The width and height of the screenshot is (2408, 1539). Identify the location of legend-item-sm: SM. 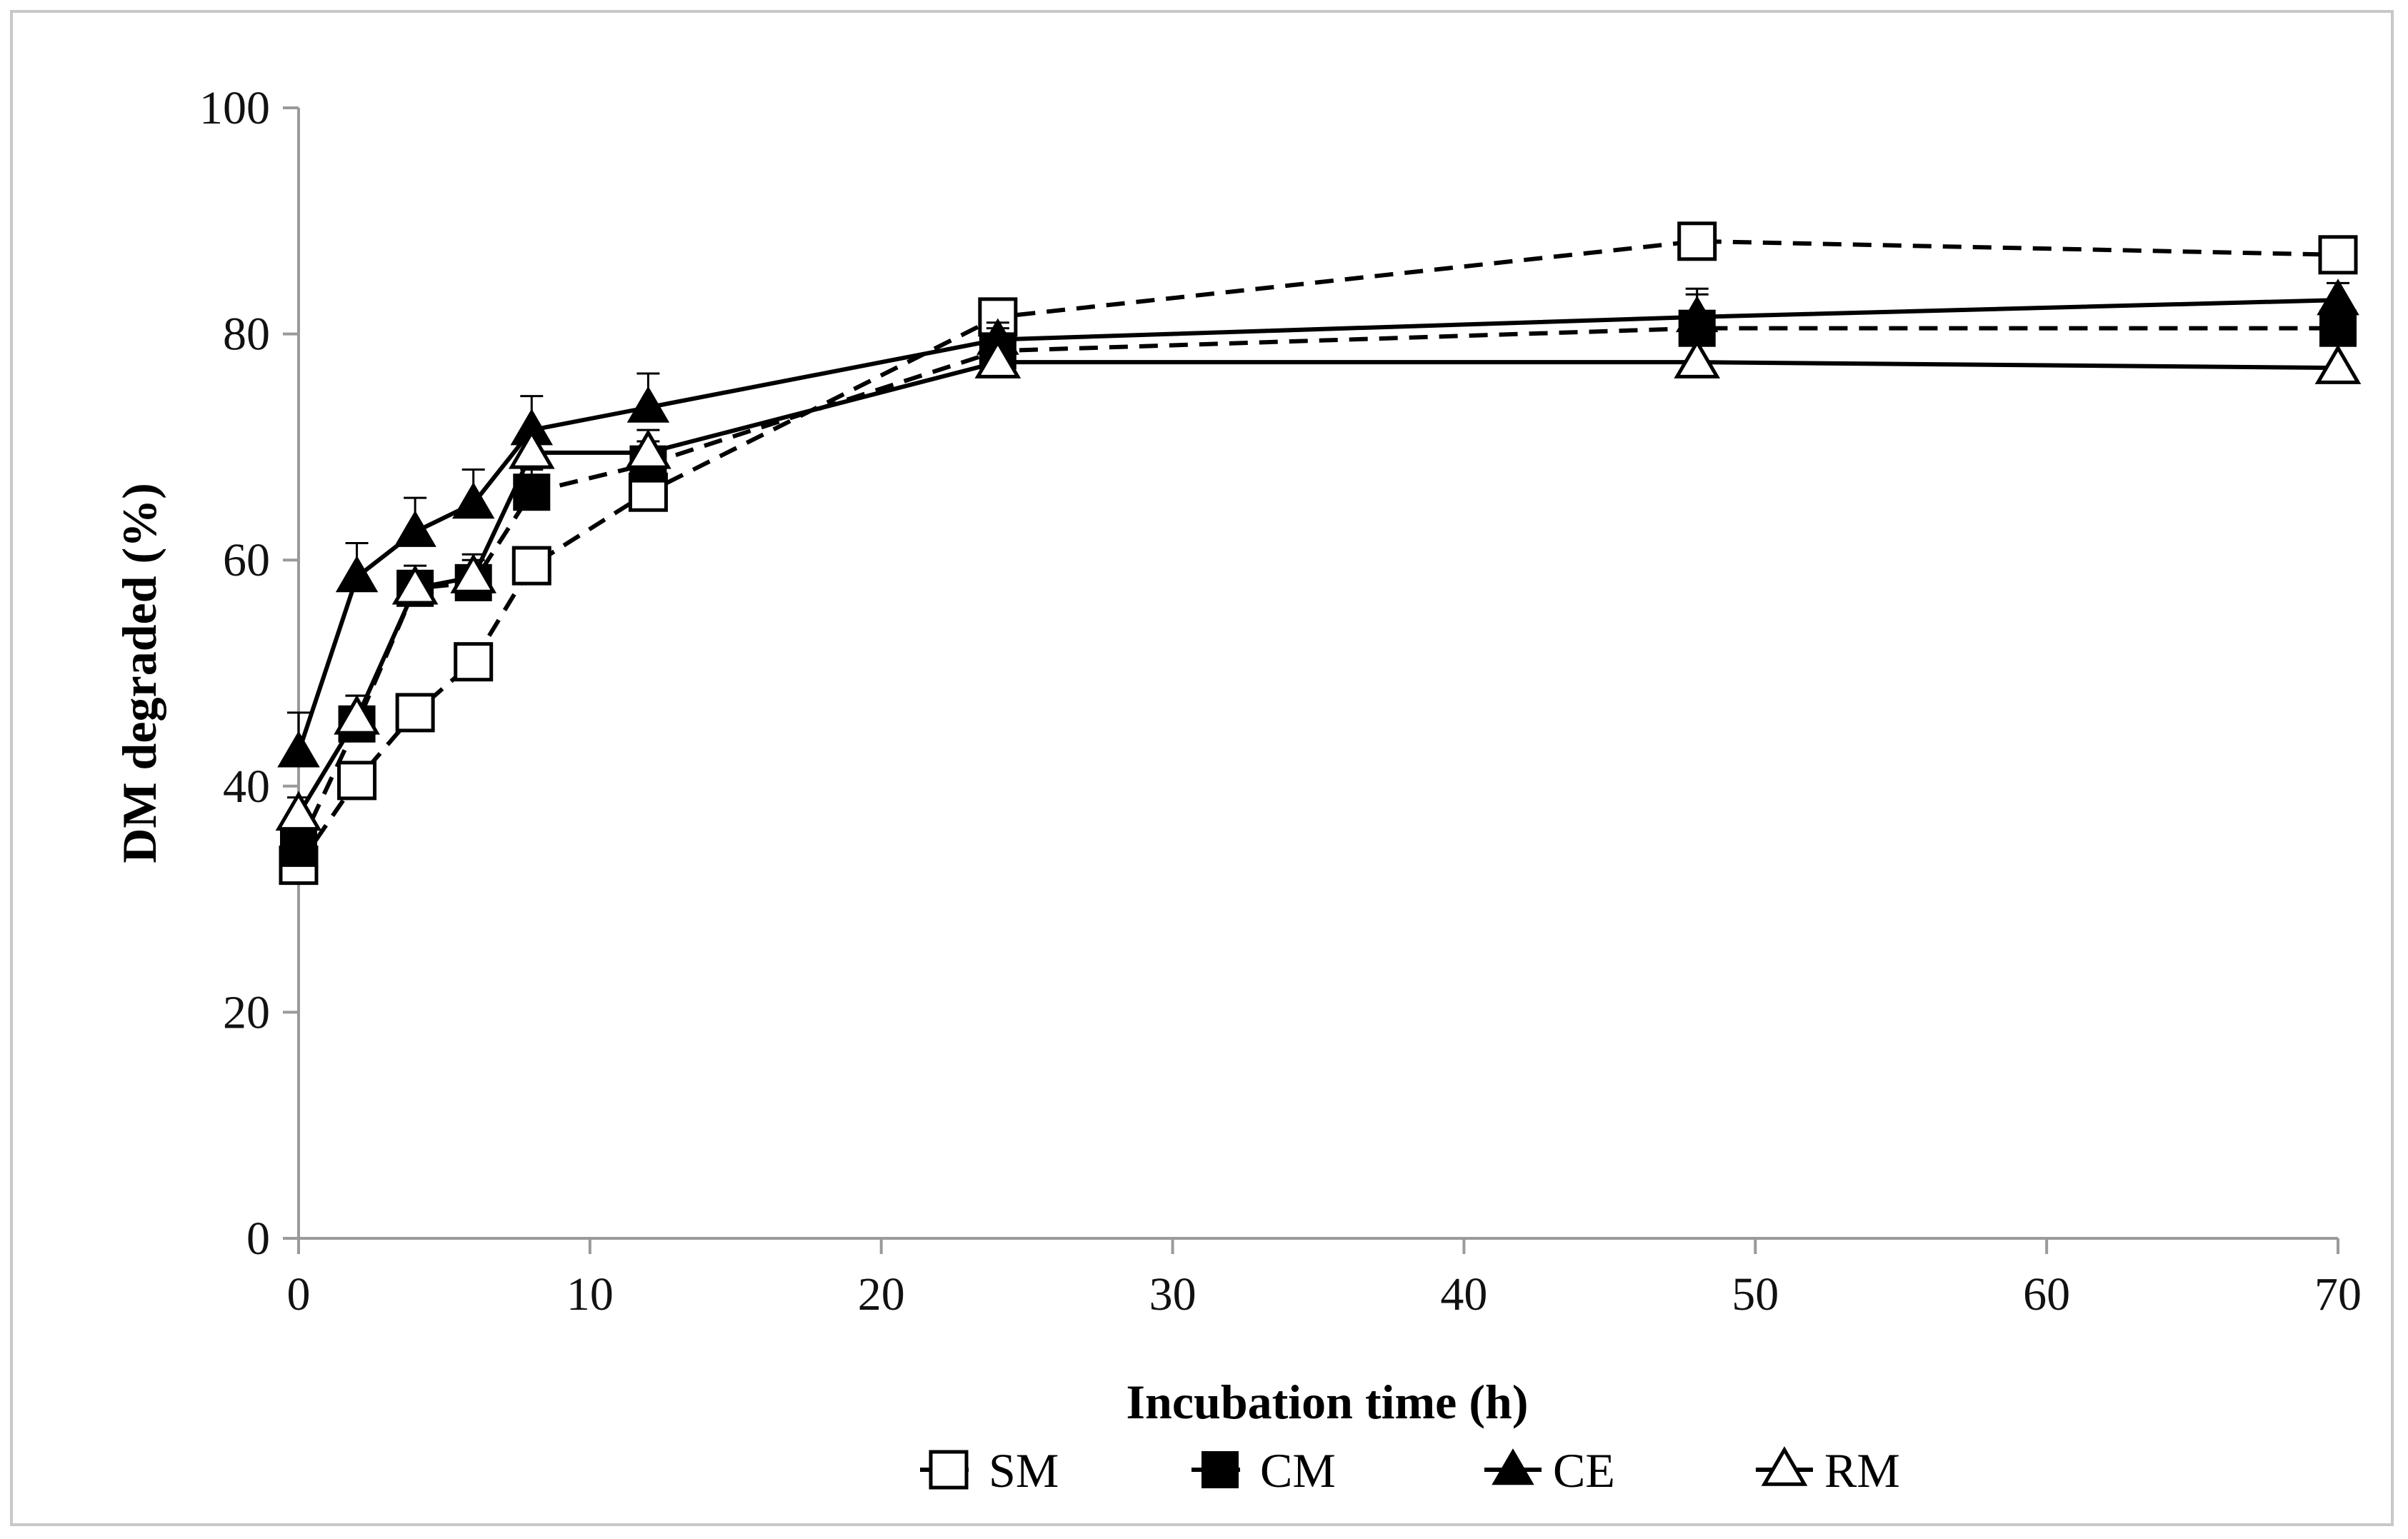
(989, 1470).